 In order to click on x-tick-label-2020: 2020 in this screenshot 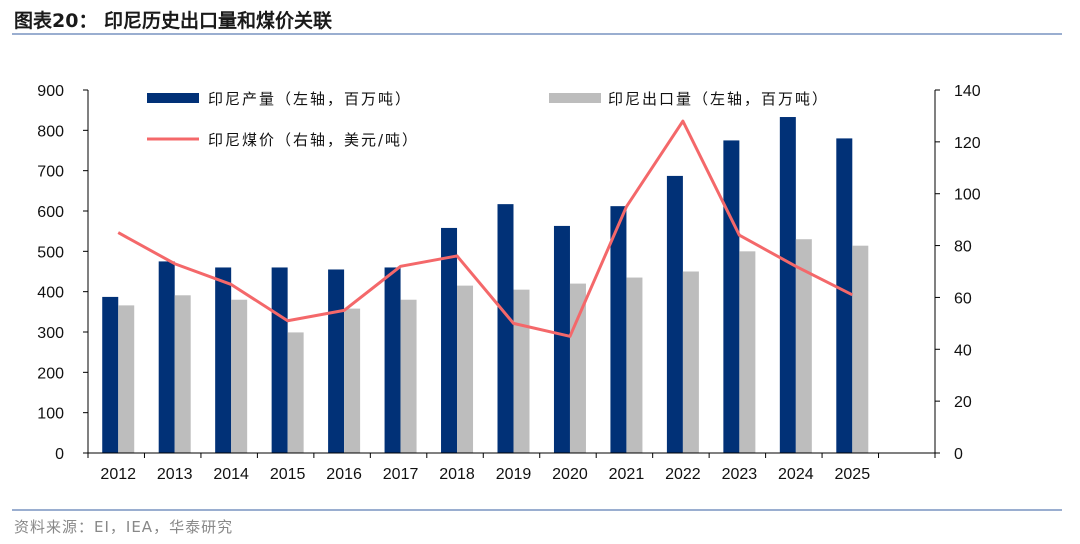, I will do `click(570, 474)`.